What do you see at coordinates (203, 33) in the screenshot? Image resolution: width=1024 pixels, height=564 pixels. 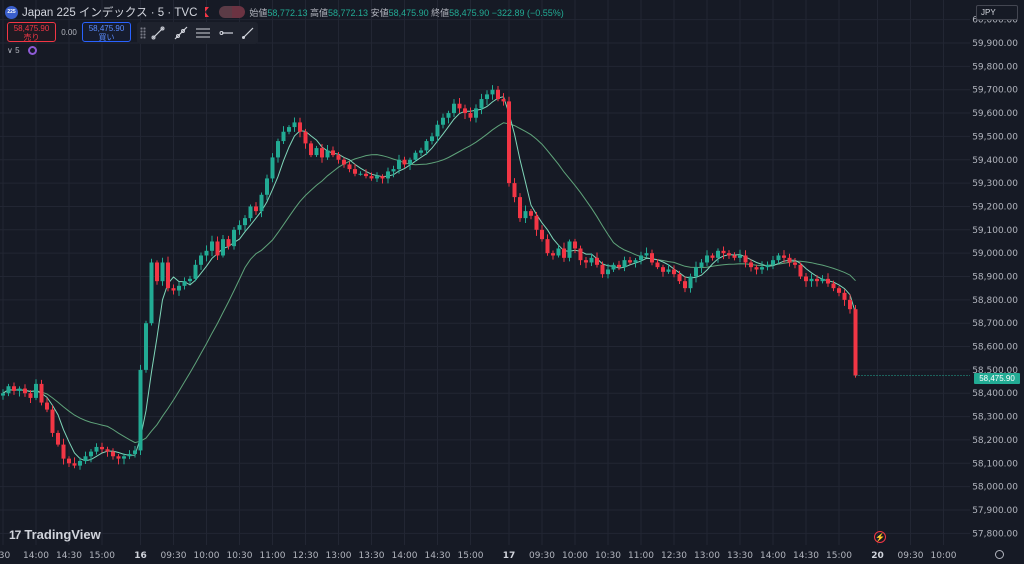 I see `parallel-channel-icon` at bounding box center [203, 33].